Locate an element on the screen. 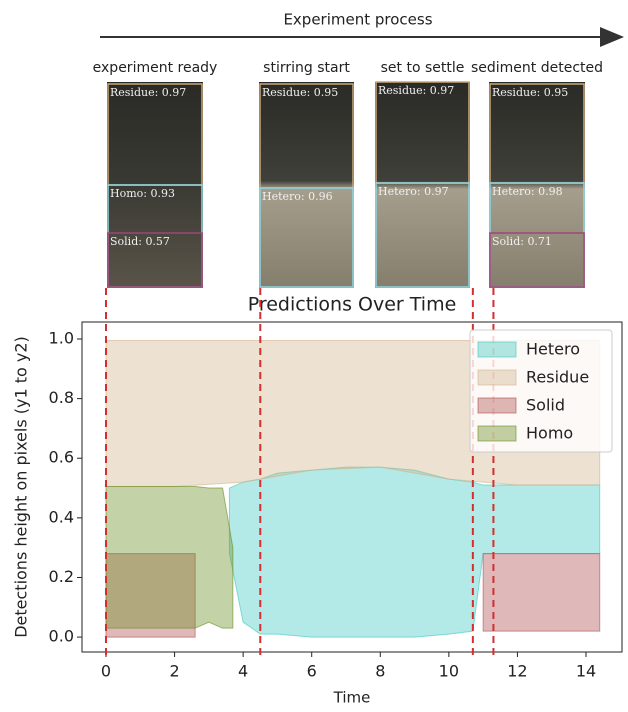 The image size is (628, 712). x-tick-label: 4 is located at coordinates (243, 671).